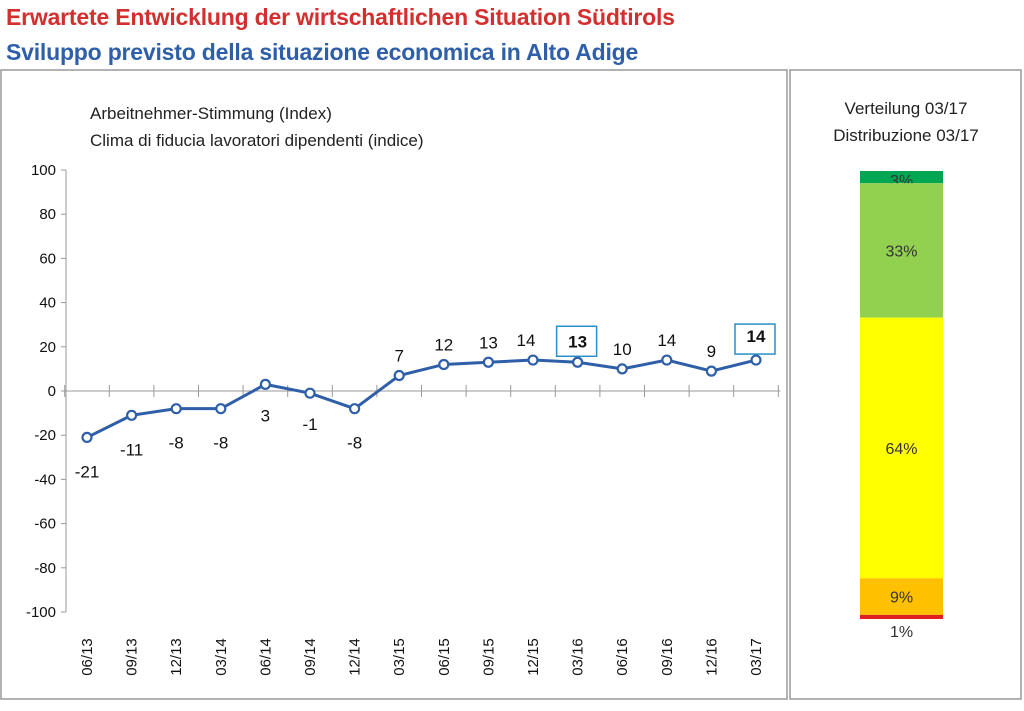 The height and width of the screenshot is (711, 1024). I want to click on data-label: 3, so click(265, 415).